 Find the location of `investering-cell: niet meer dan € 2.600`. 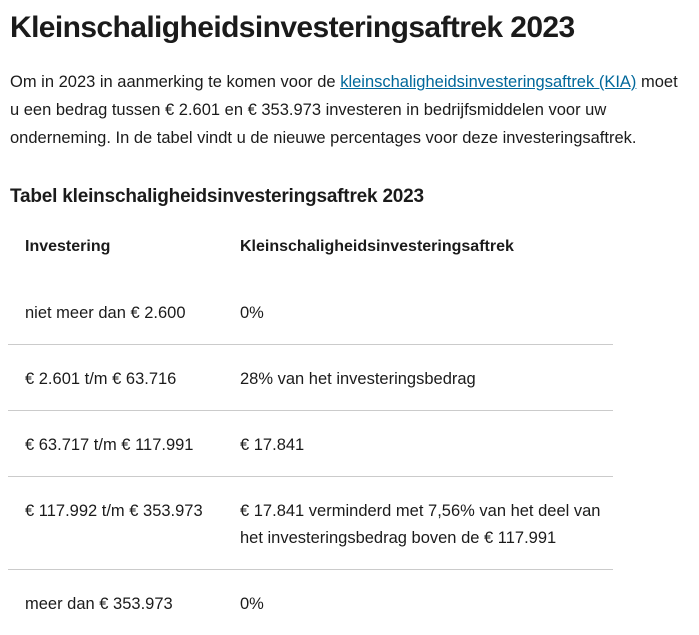

investering-cell: niet meer dan € 2.600 is located at coordinates (115, 312).